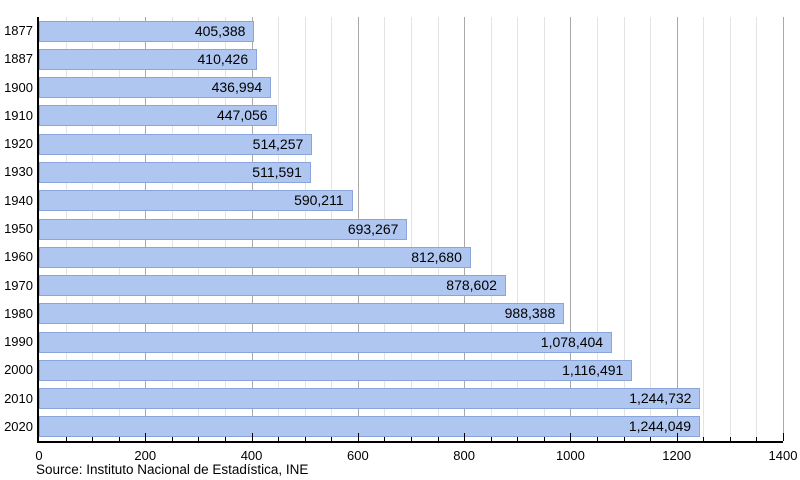 This screenshot has height=480, width=800. Describe the element at coordinates (148, 59) in the screenshot. I see `bar-1887: 410,426` at that location.